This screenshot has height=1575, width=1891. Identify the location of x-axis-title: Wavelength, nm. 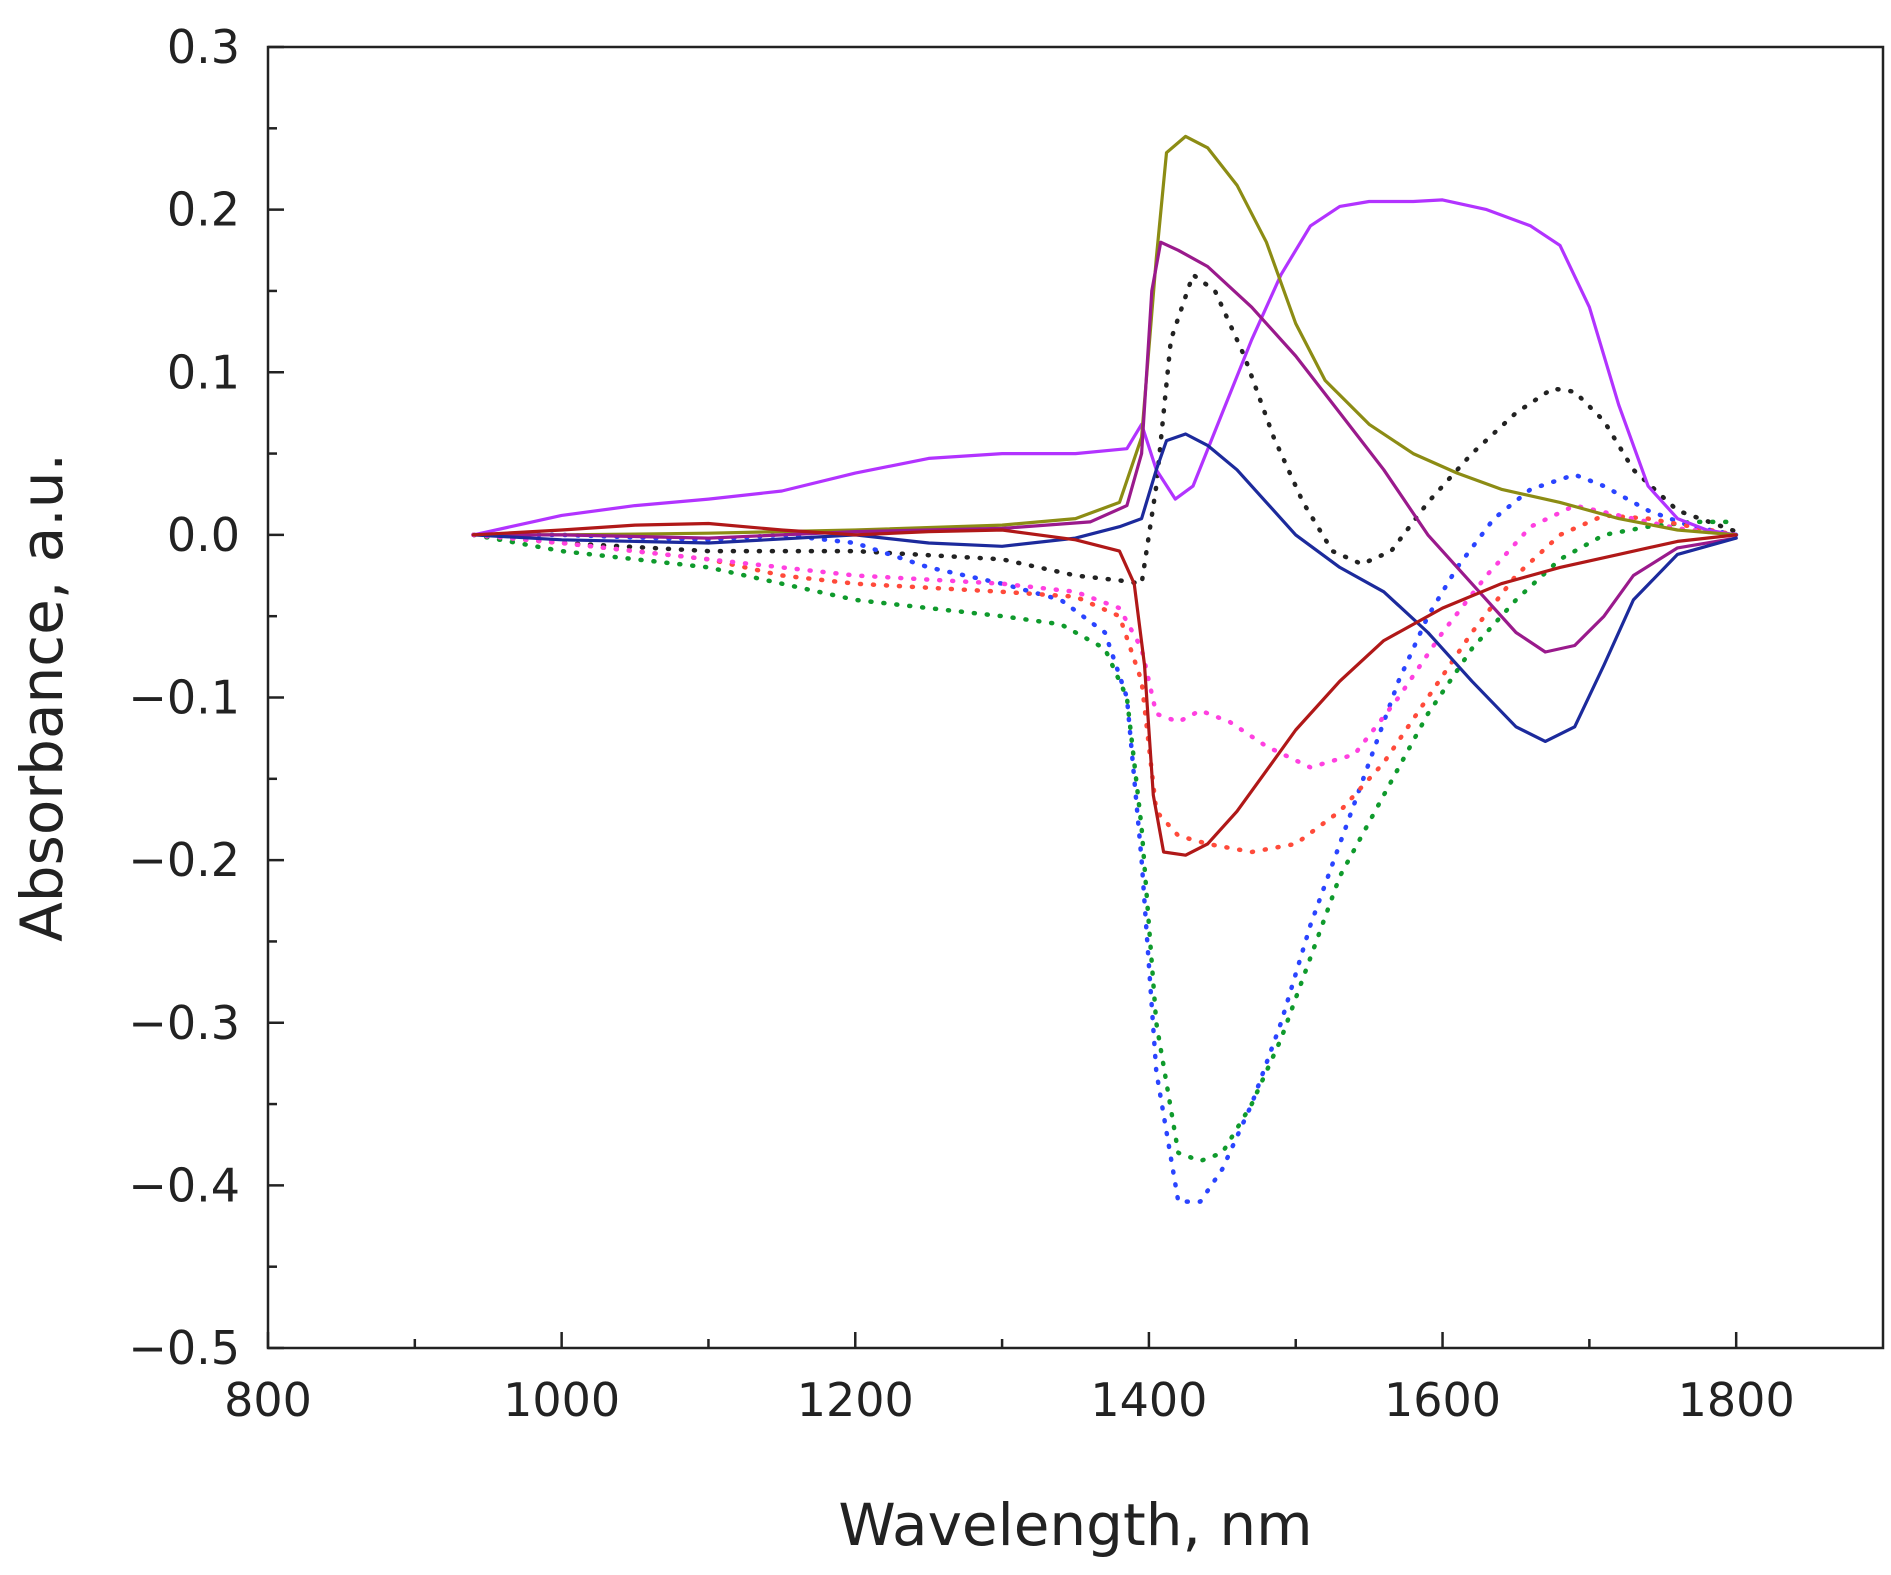
(1075, 1525).